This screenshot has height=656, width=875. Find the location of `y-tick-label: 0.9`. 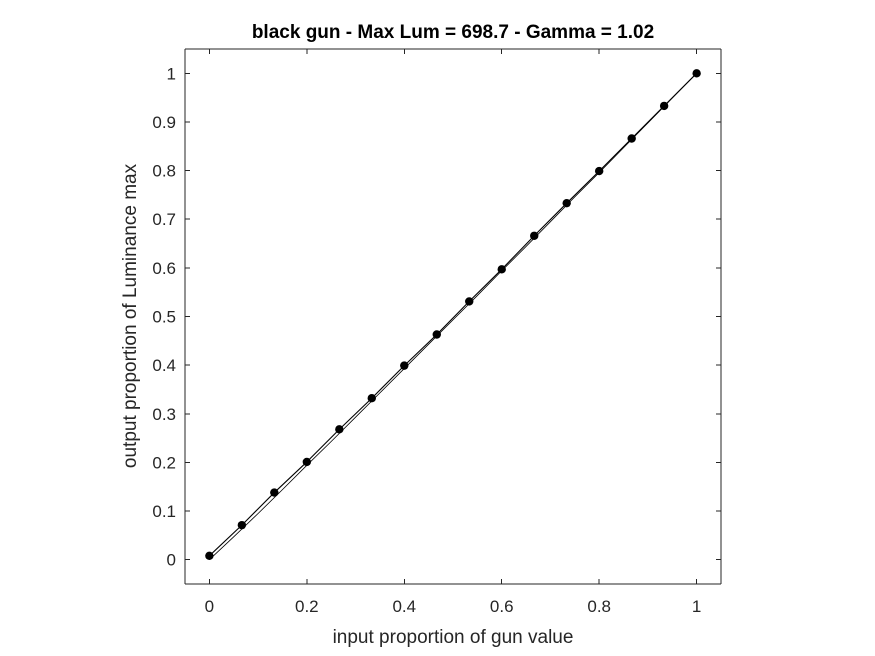

y-tick-label: 0.9 is located at coordinates (164, 122).